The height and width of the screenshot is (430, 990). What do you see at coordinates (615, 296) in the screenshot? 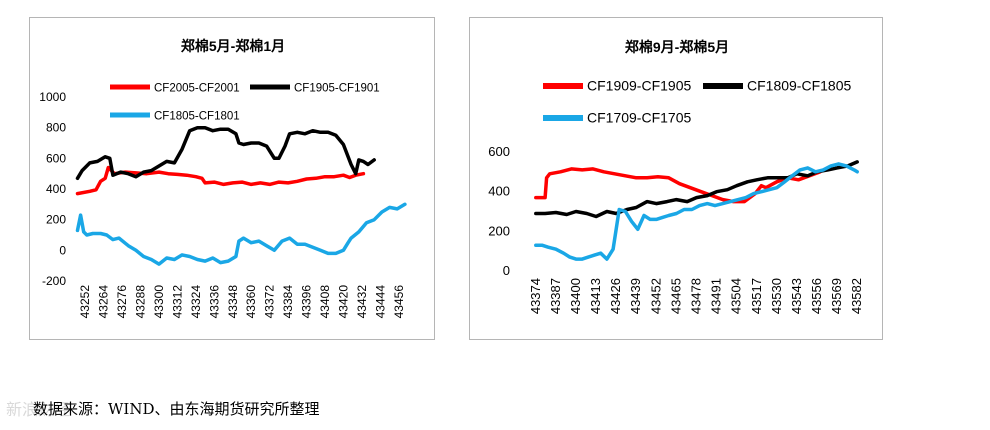
I see `right-x-tick-label: 43426` at bounding box center [615, 296].